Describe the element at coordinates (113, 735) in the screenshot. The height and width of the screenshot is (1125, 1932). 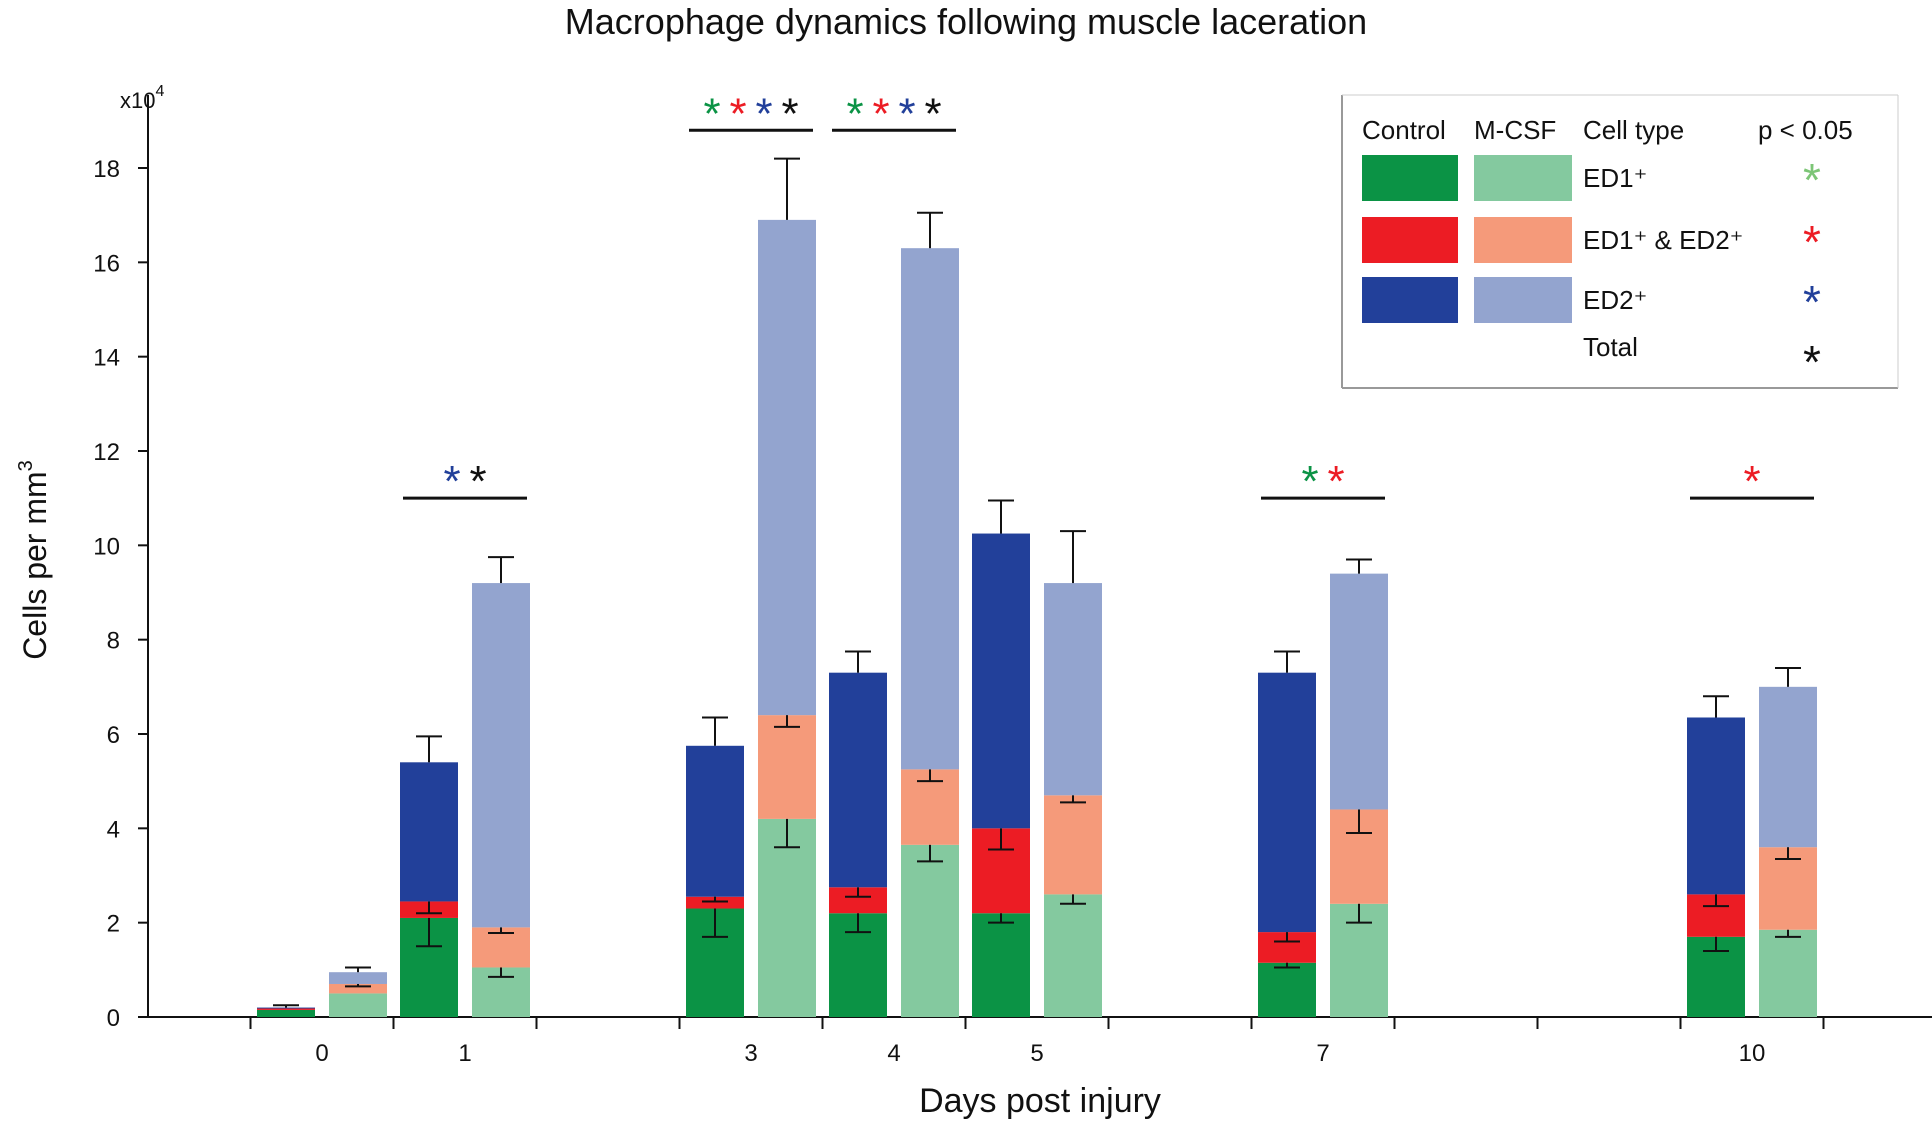
I see `y-tick-label: 6` at that location.